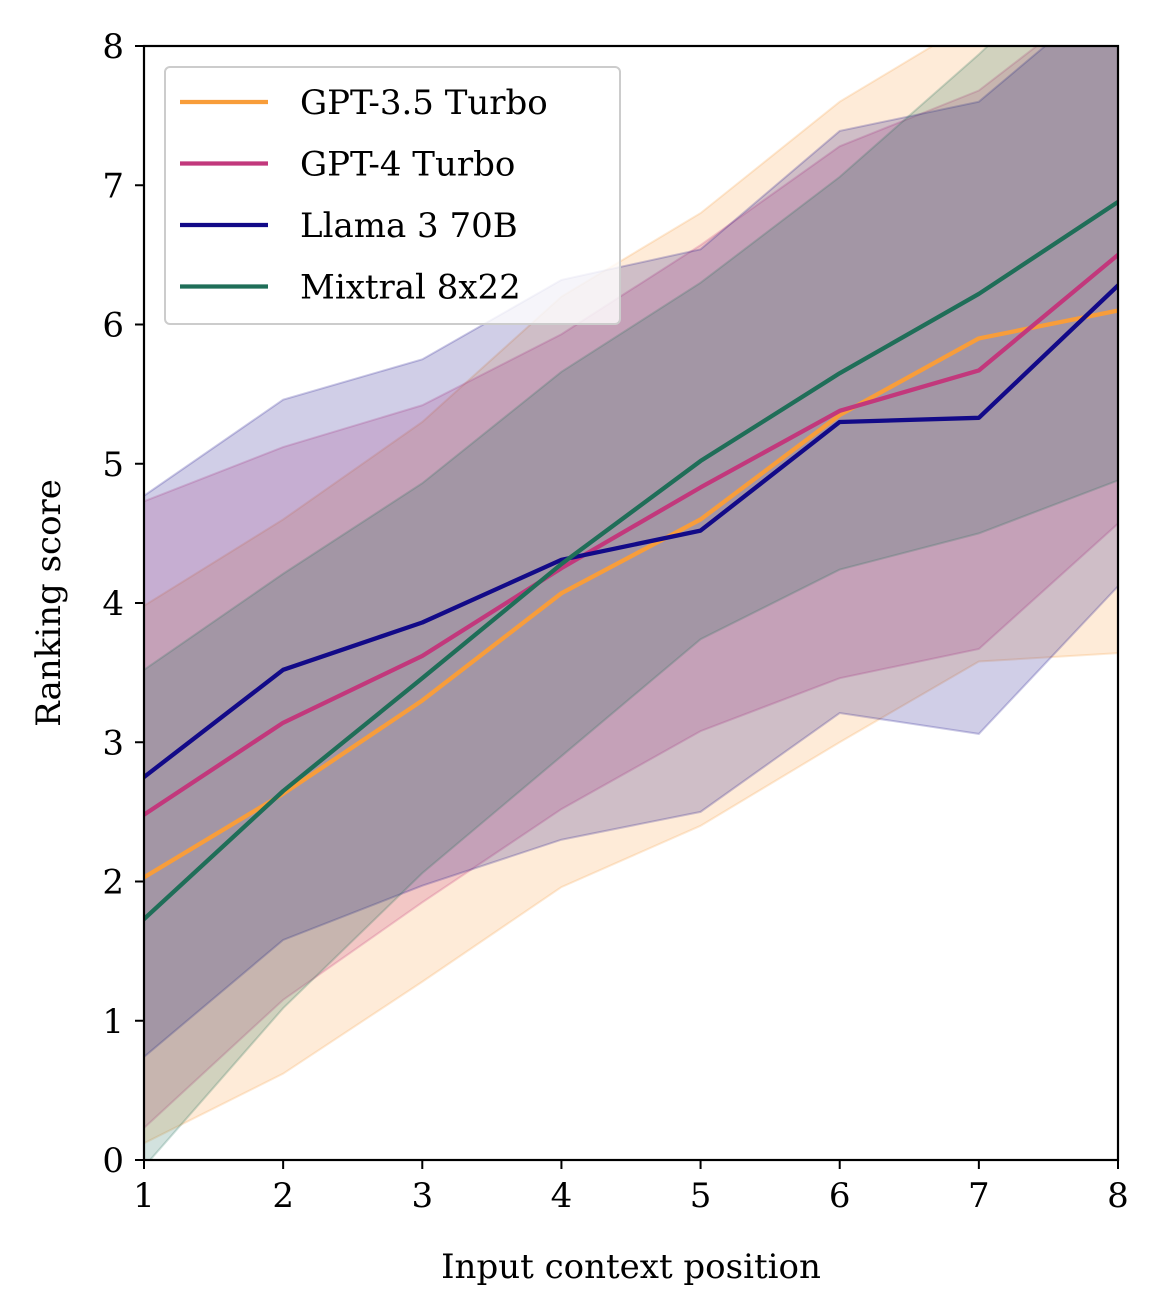 This screenshot has width=1161, height=1316. Describe the element at coordinates (113, 1161) in the screenshot. I see `y-tick-label: 0` at that location.